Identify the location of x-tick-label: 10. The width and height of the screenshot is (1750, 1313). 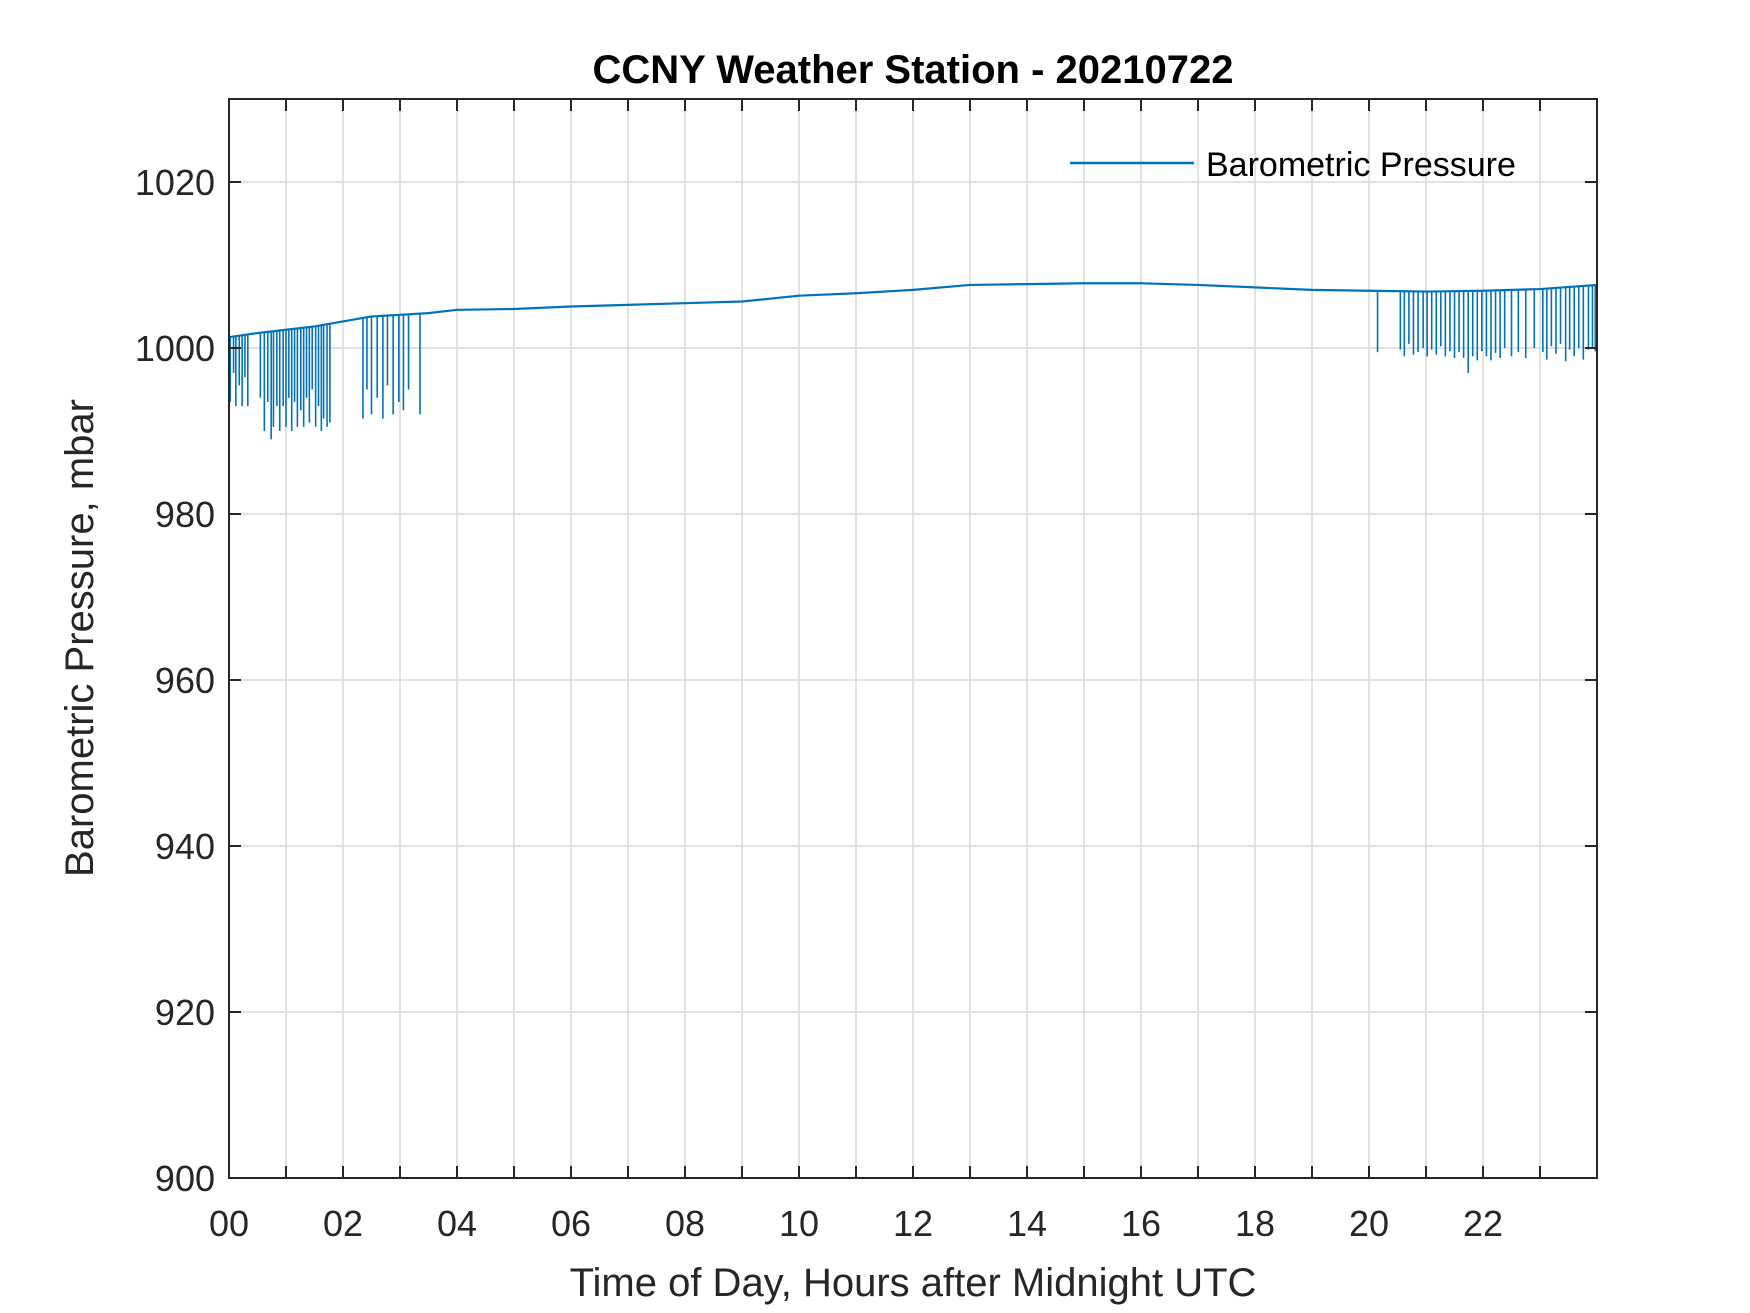
(799, 1223).